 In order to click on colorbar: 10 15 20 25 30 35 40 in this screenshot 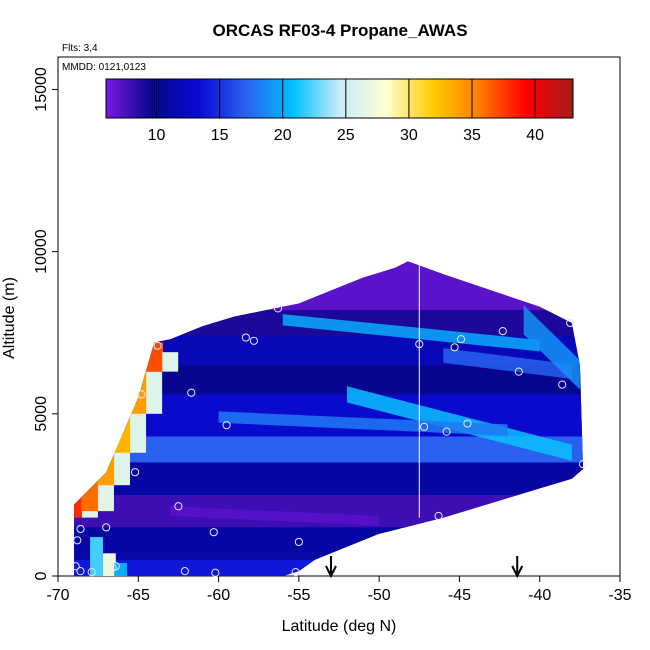, I will do `click(339, 111)`.